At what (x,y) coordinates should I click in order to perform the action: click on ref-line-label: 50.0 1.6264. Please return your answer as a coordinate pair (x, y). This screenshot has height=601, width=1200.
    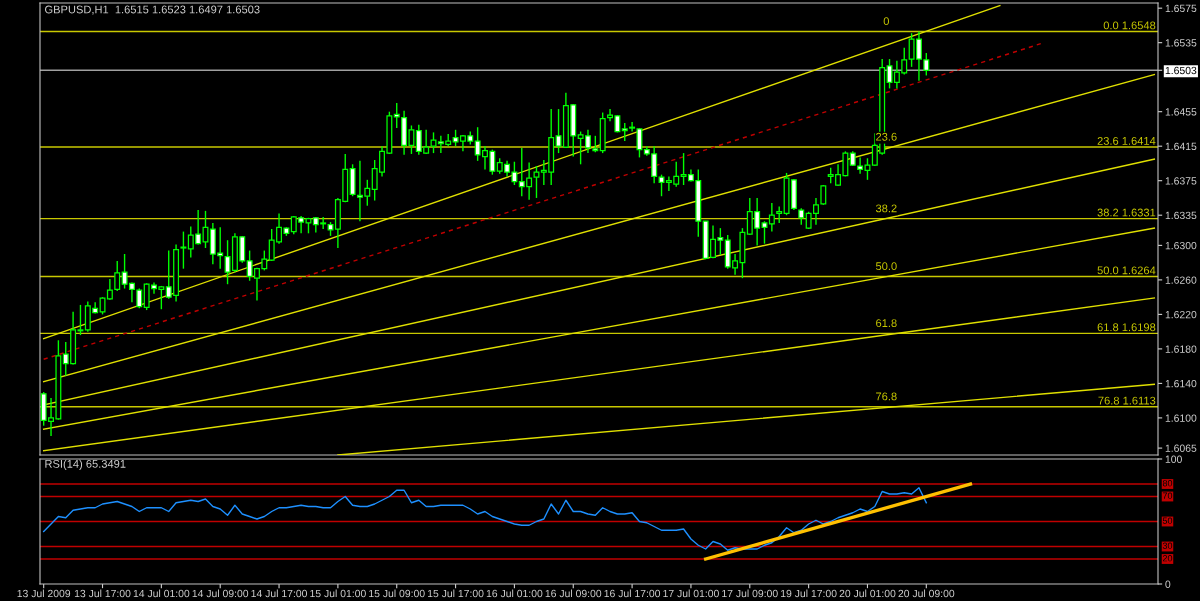
    Looking at the image, I should click on (1126, 270).